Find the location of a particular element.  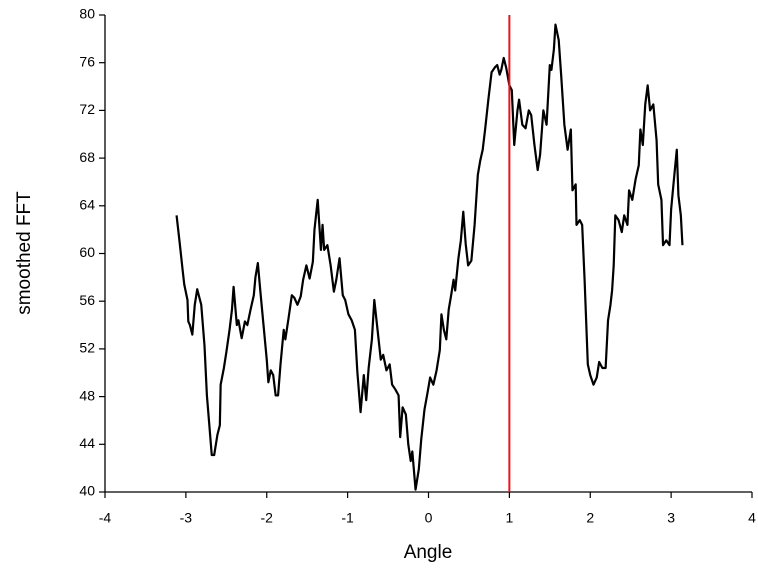

y-tick-label: 64 is located at coordinates (87, 205).